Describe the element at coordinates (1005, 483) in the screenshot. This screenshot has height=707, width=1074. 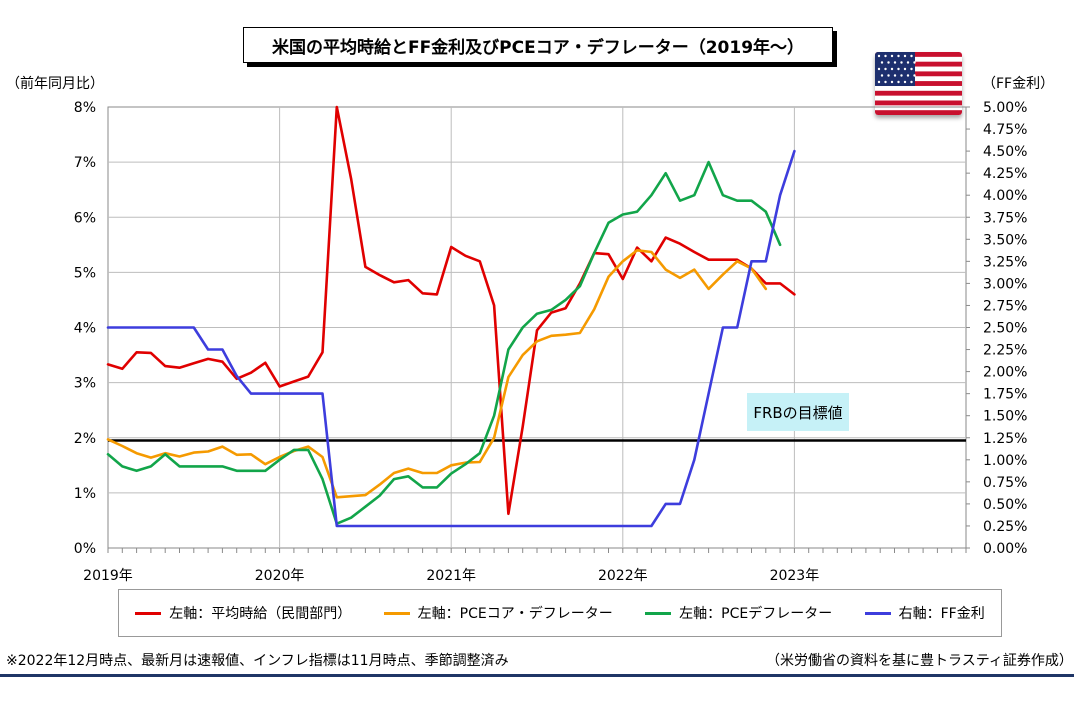
I see `y-right-tick-label: 0.75%` at that location.